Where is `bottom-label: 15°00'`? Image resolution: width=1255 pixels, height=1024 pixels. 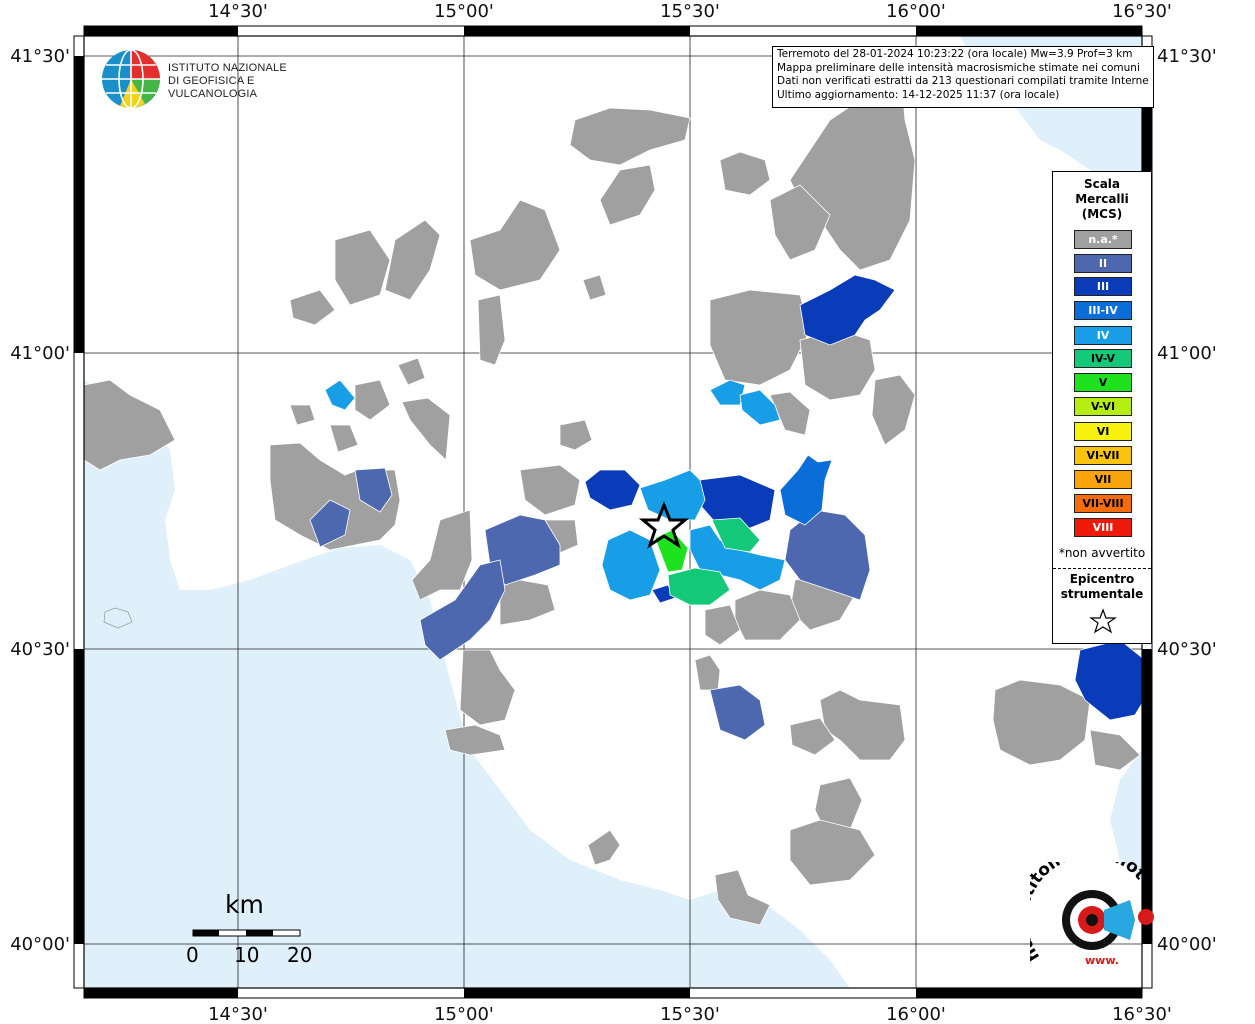
bottom-label: 15°00' is located at coordinates (464, 1014).